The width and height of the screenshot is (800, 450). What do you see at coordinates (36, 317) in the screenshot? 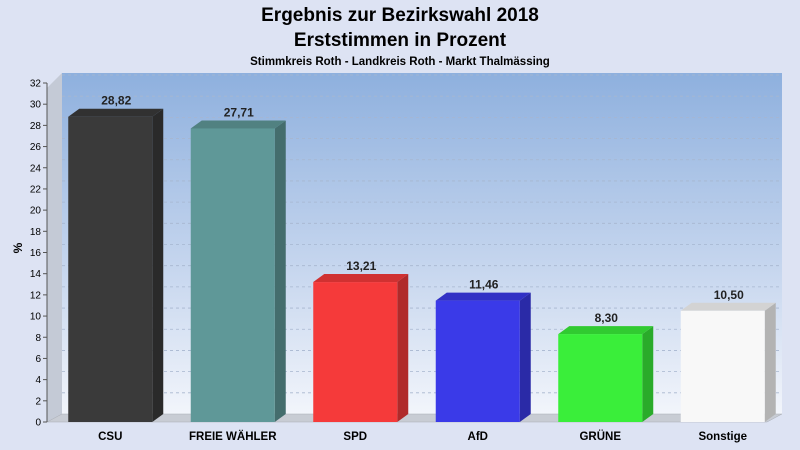
I see `y-tick-label: 10` at bounding box center [36, 317].